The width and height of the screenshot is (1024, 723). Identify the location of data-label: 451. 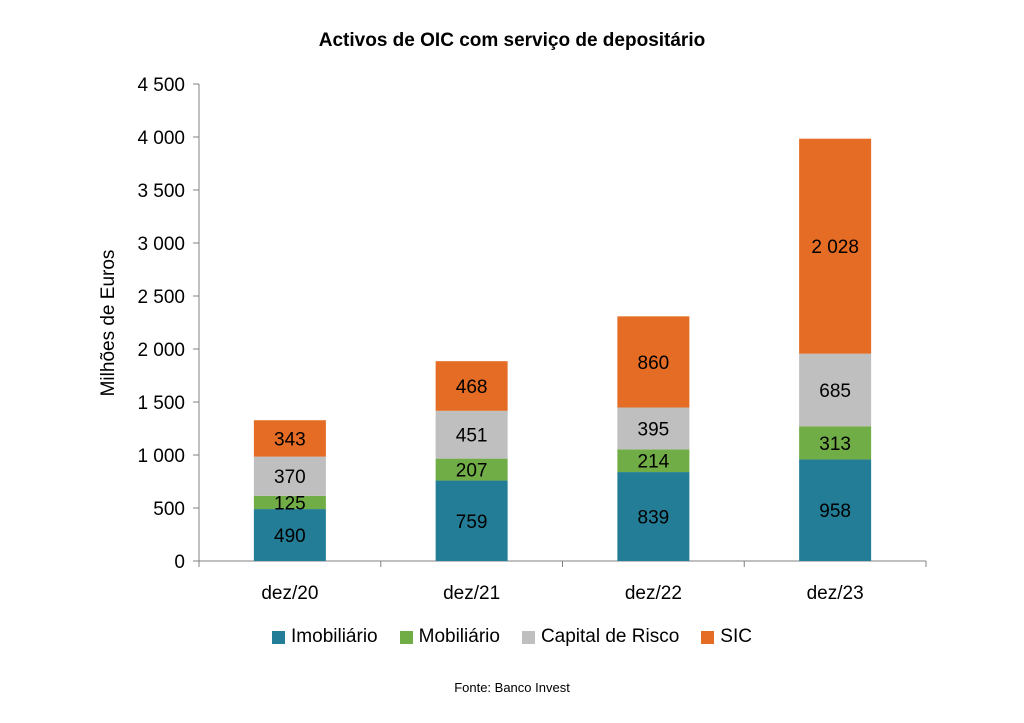
(472, 436).